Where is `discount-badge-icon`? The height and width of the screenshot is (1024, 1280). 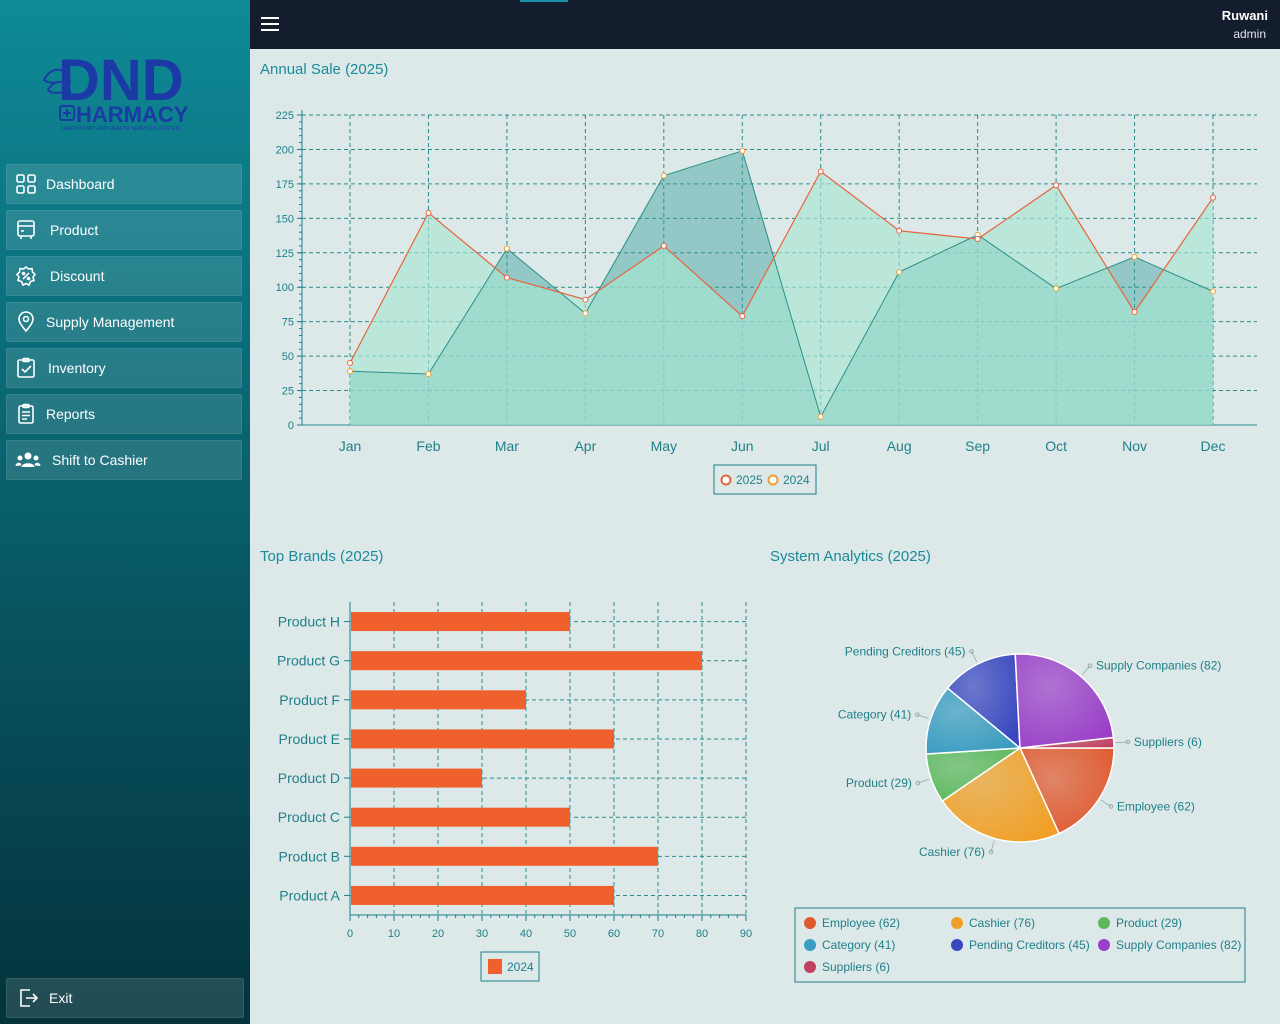 discount-badge-icon is located at coordinates (26, 276).